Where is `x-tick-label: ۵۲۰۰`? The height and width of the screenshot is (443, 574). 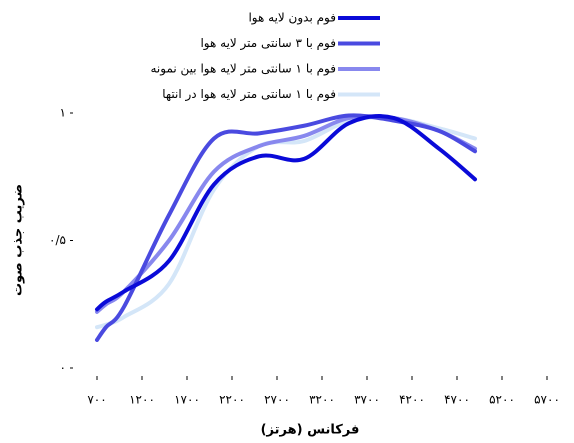
x-tick-label: ۵۲۰۰ is located at coordinates (502, 400).